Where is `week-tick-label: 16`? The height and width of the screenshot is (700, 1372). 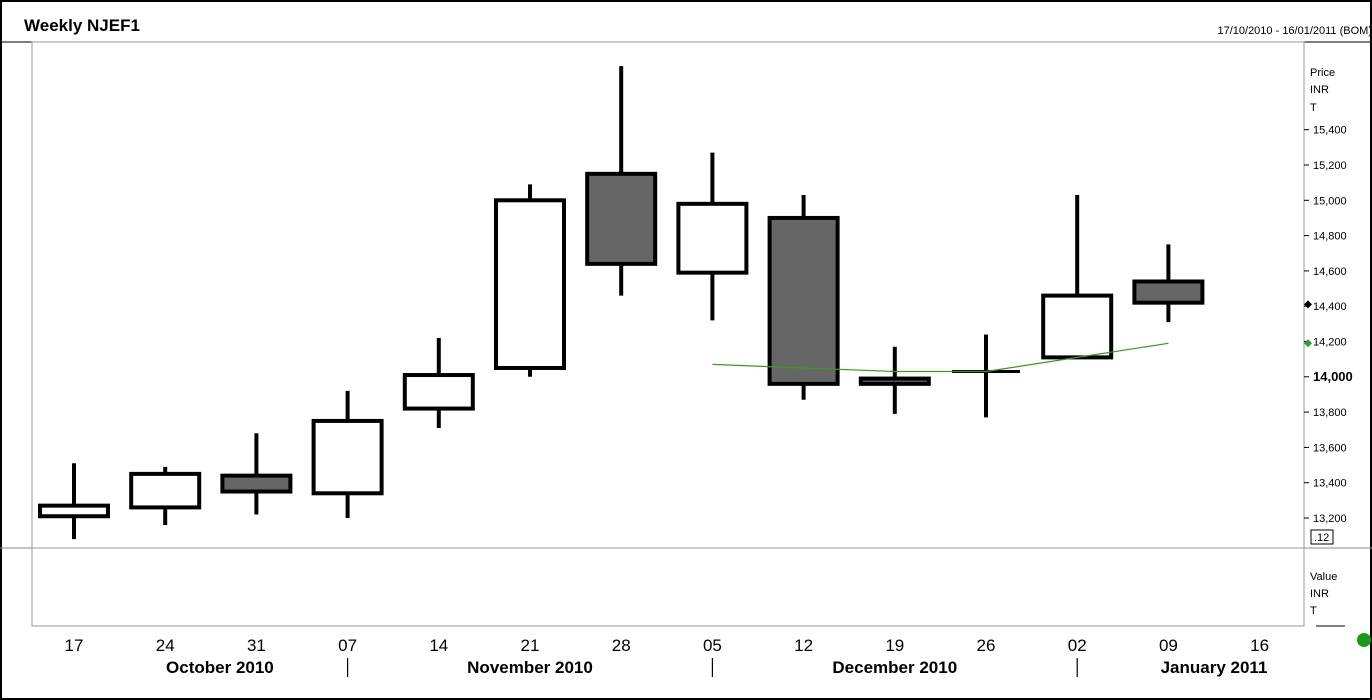
week-tick-label: 16 is located at coordinates (1259, 645).